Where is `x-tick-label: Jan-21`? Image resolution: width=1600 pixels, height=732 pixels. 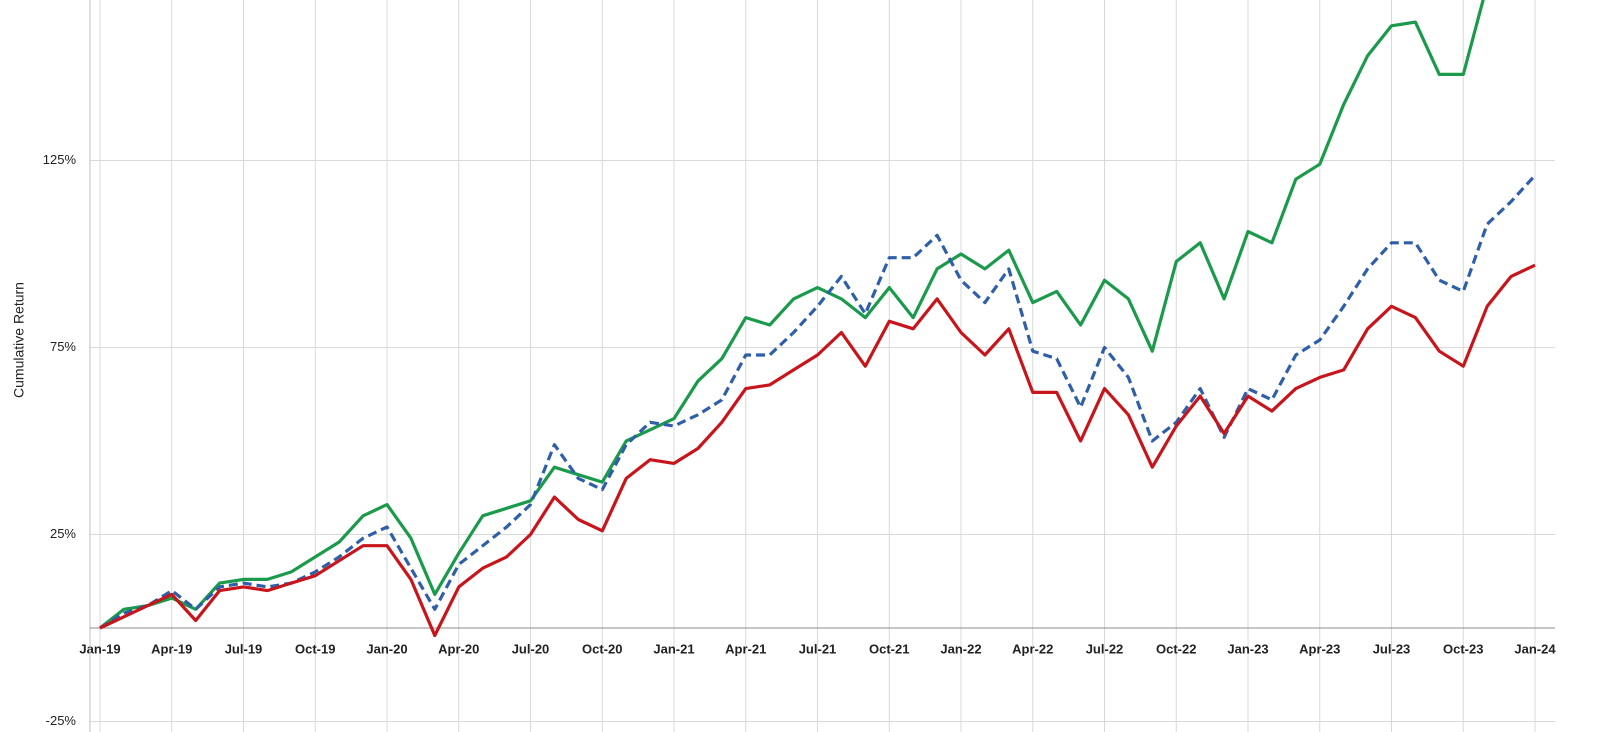
x-tick-label: Jan-21 is located at coordinates (673, 648).